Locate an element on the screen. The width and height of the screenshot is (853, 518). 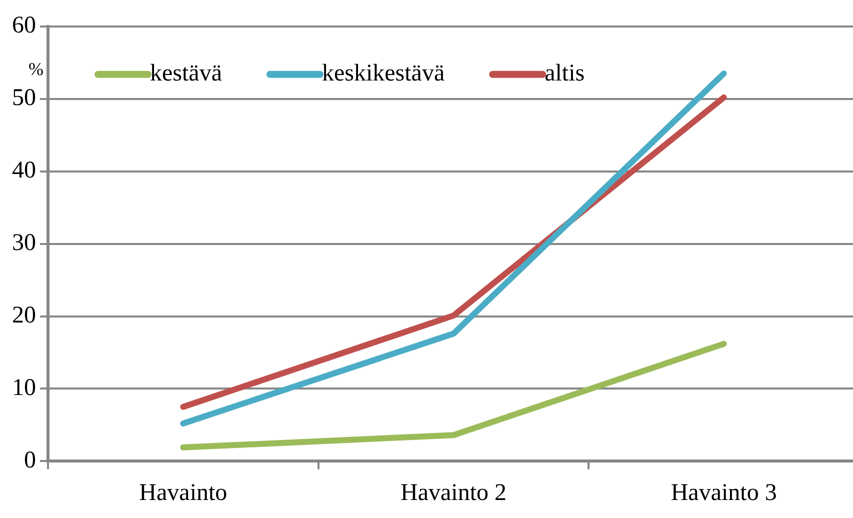
legend-label: kestävä is located at coordinates (186, 73).